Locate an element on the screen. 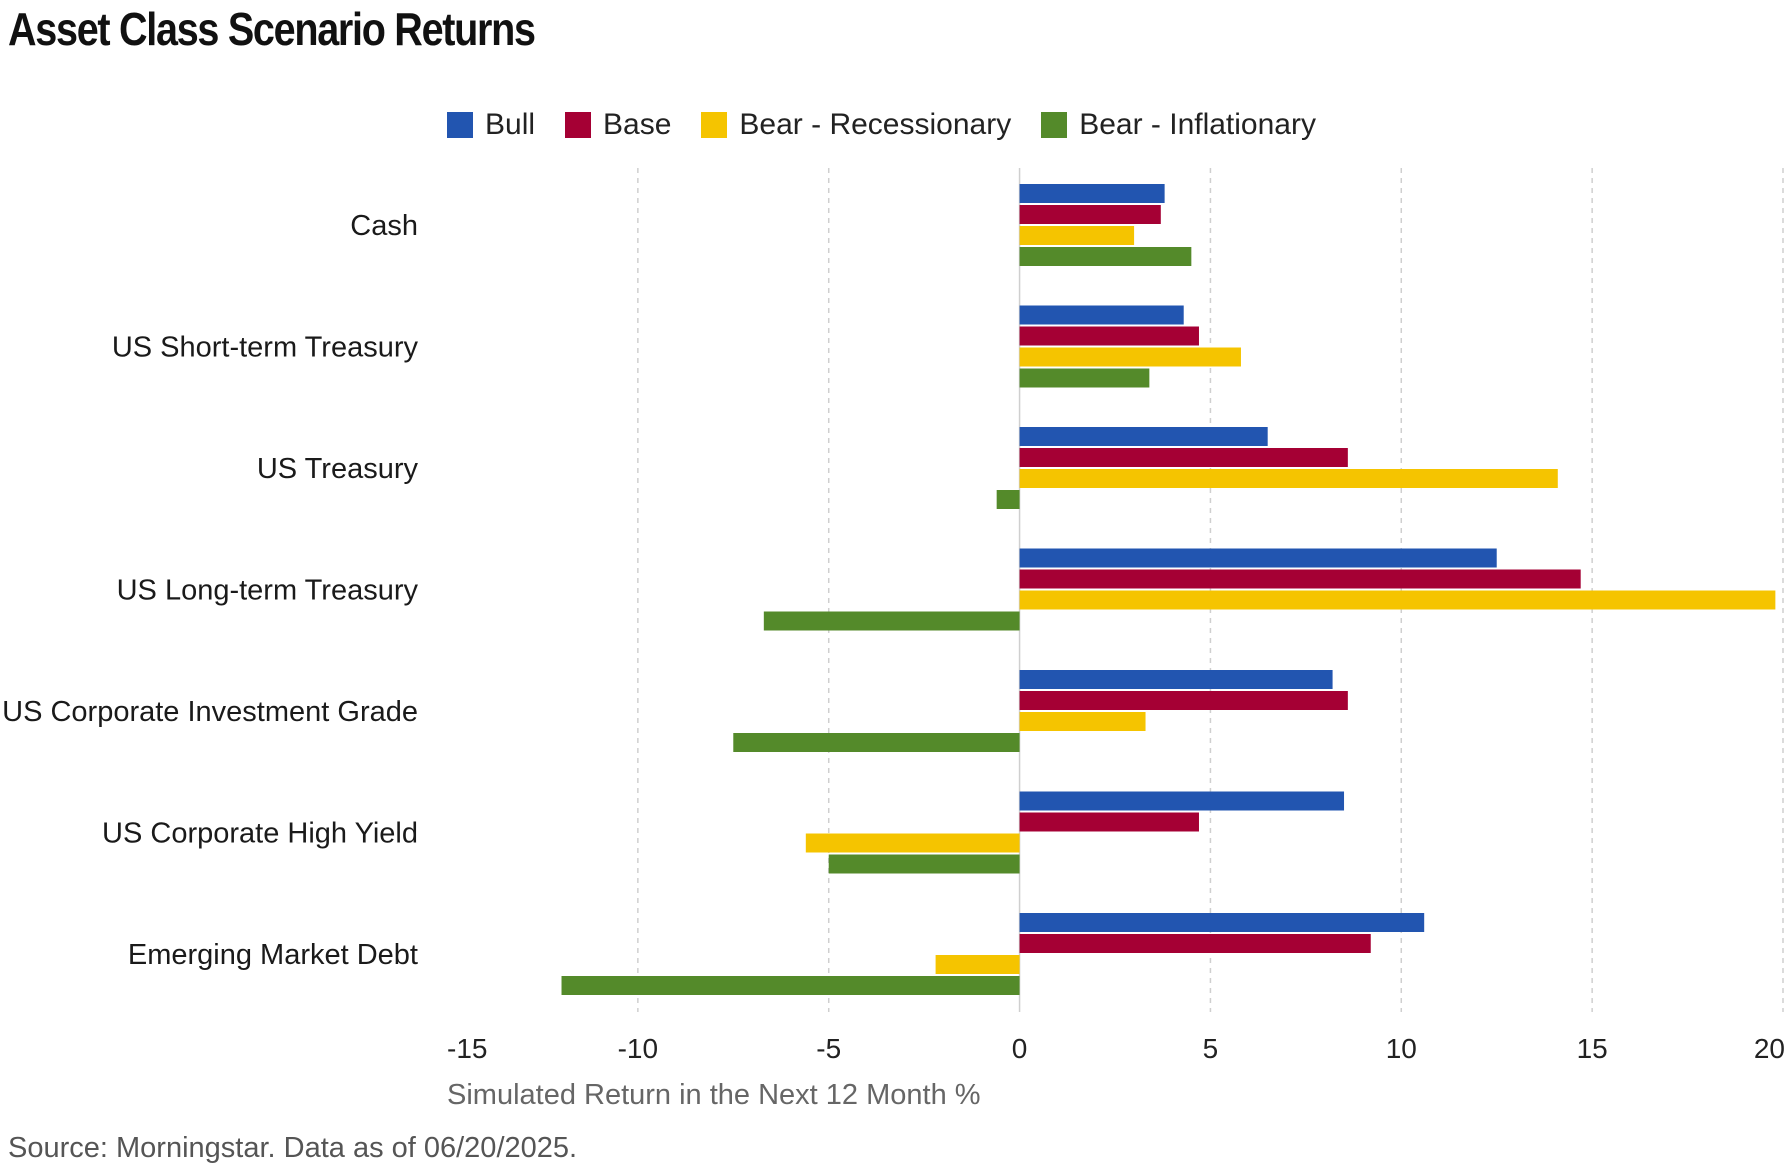 This screenshot has width=1791, height=1170. bar-us-short-term-treasury-bull is located at coordinates (1101, 315).